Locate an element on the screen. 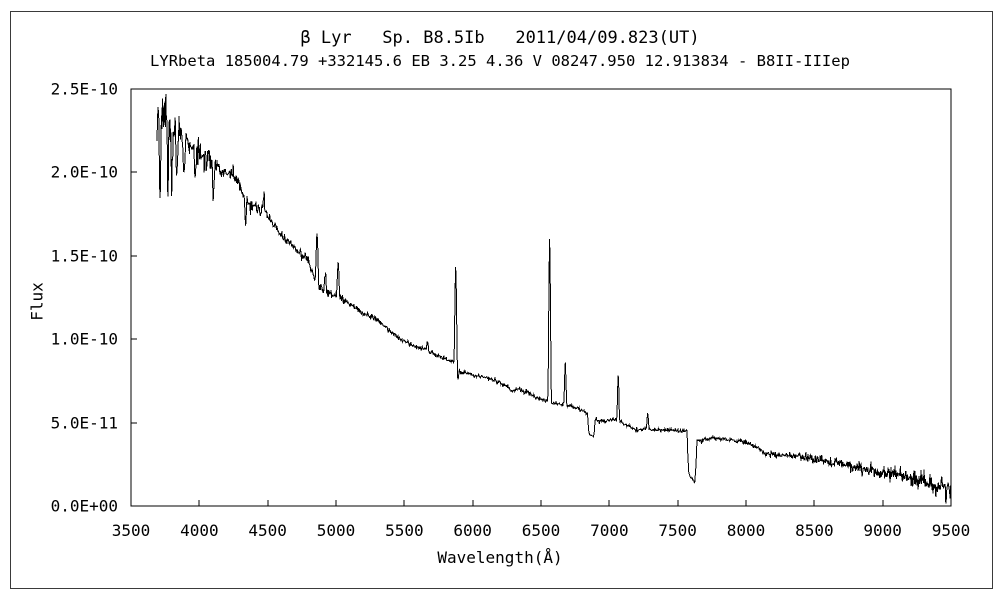  x-tick-label: 5000 is located at coordinates (336, 530).